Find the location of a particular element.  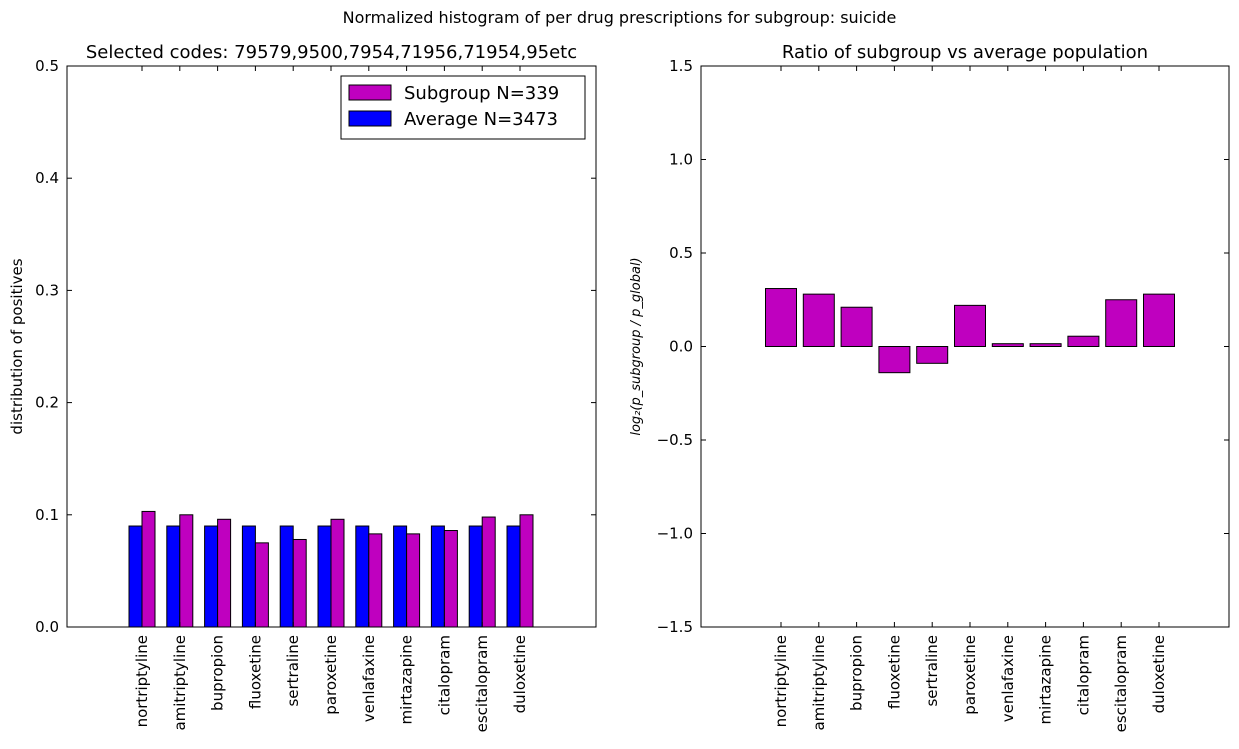

panel2-ytick-label: 1.0 is located at coordinates (681, 160).